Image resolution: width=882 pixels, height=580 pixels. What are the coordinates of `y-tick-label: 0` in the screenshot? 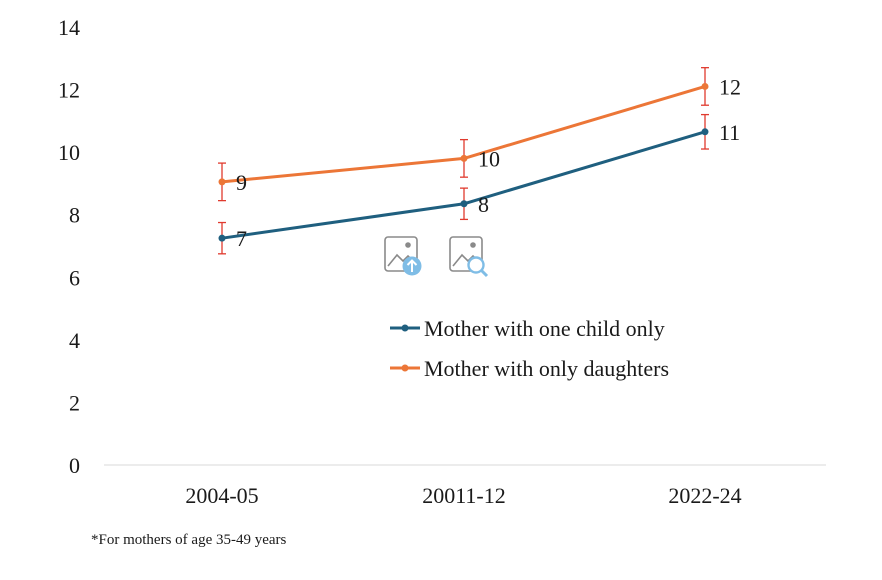 It's located at (74, 465).